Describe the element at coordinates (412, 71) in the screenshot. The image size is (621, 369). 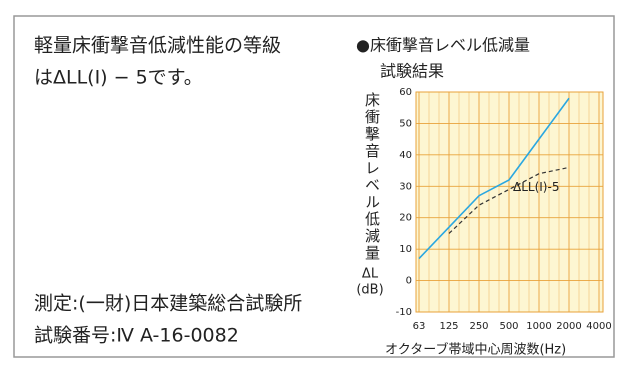
I see `chart-subtitle: 試験結果` at that location.